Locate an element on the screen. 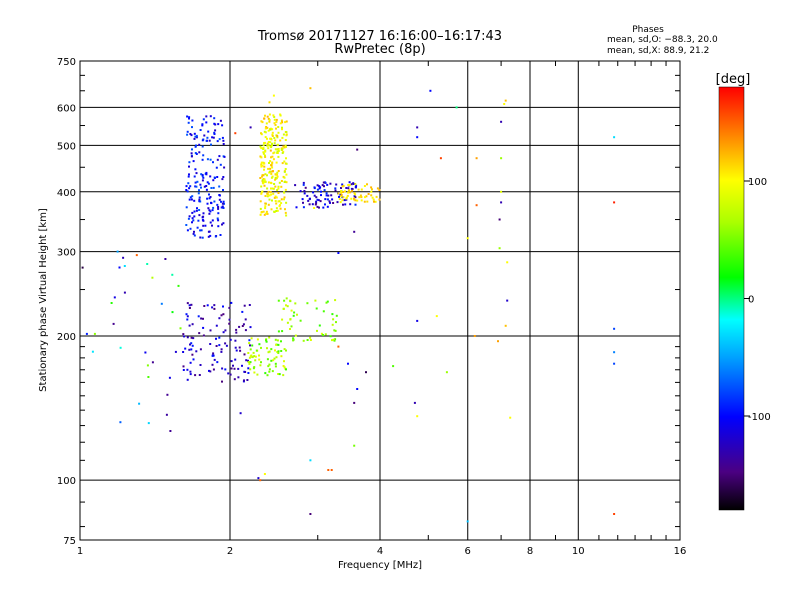  y-tick-label: 750 is located at coordinates (66, 62).